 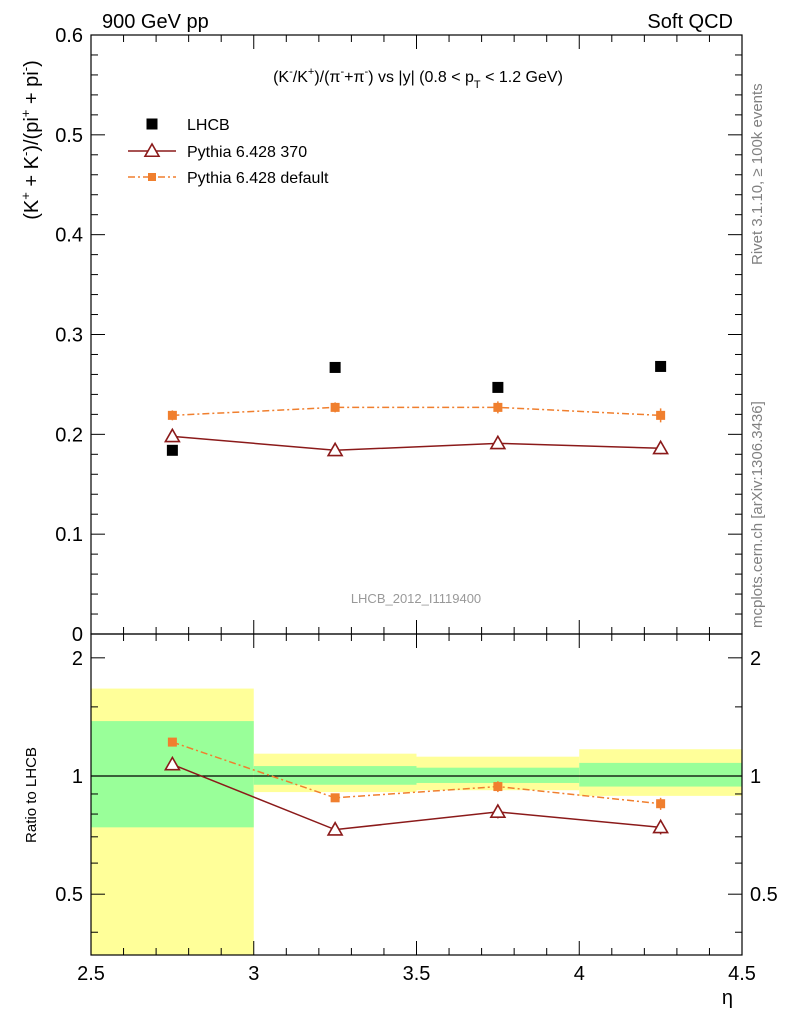 What do you see at coordinates (755, 777) in the screenshot?
I see `ratio-y-tick-label-right: 1` at bounding box center [755, 777].